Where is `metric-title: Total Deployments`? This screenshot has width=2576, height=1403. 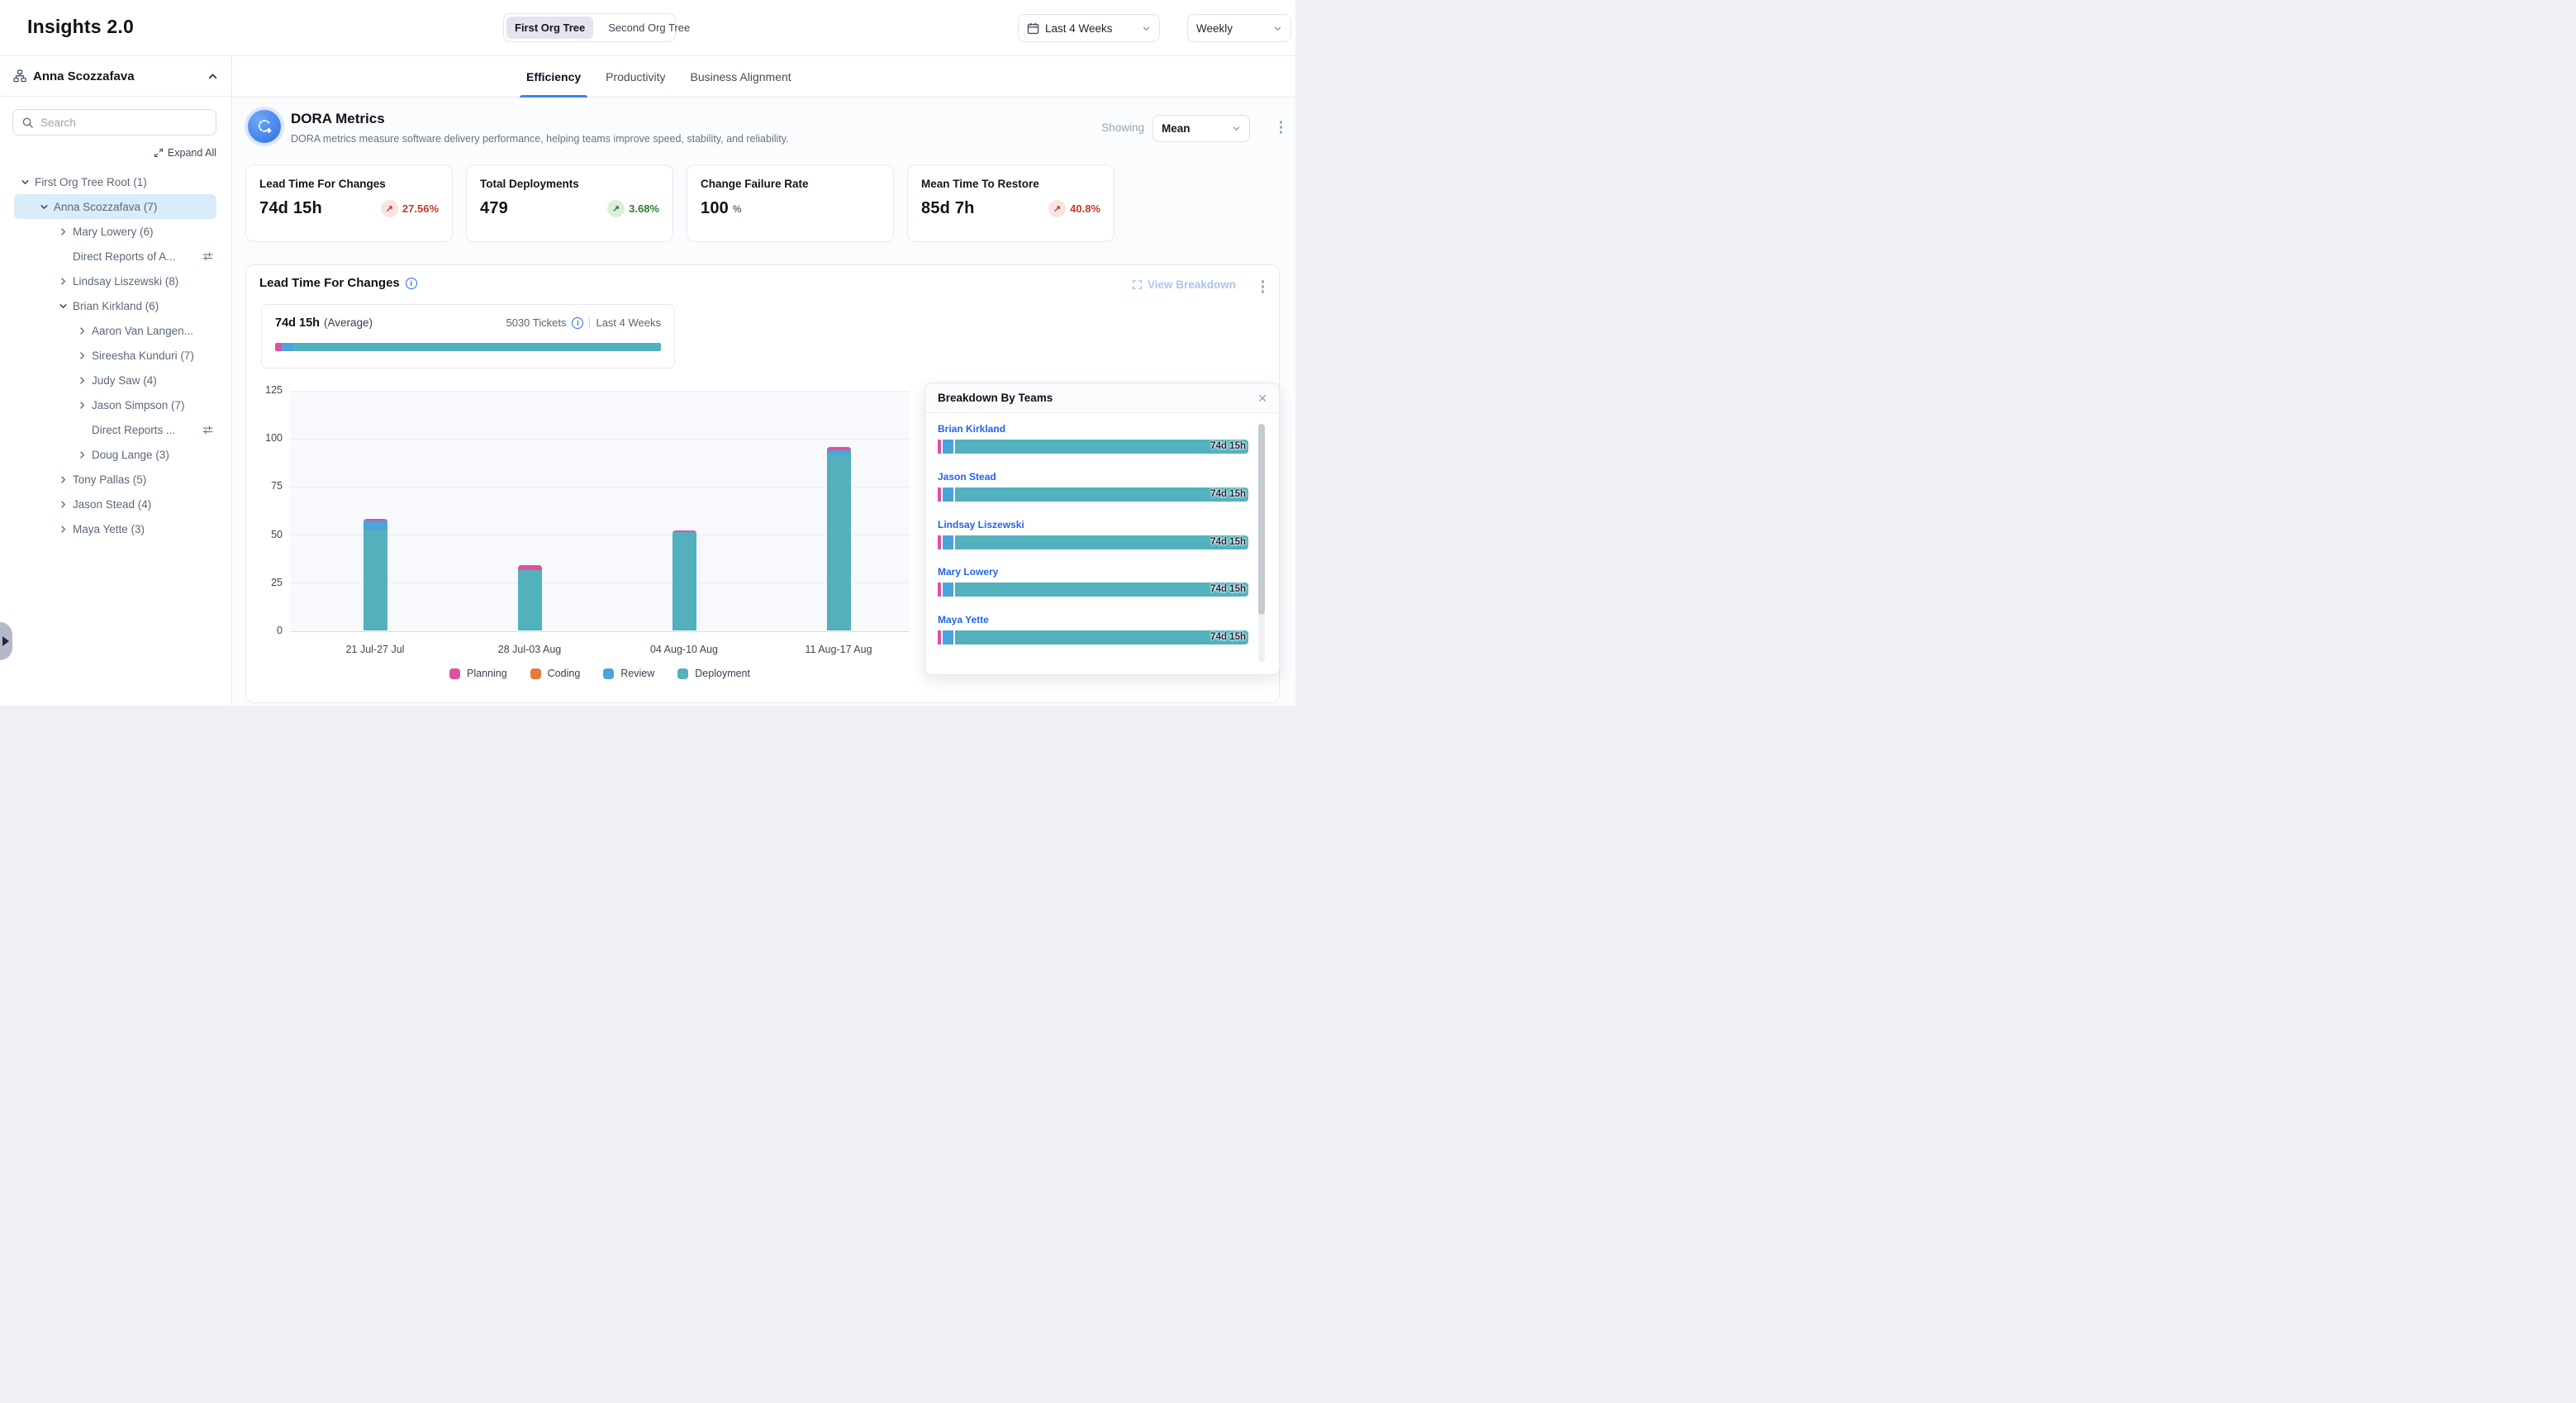
metric-title: Total Deployments is located at coordinates (529, 184).